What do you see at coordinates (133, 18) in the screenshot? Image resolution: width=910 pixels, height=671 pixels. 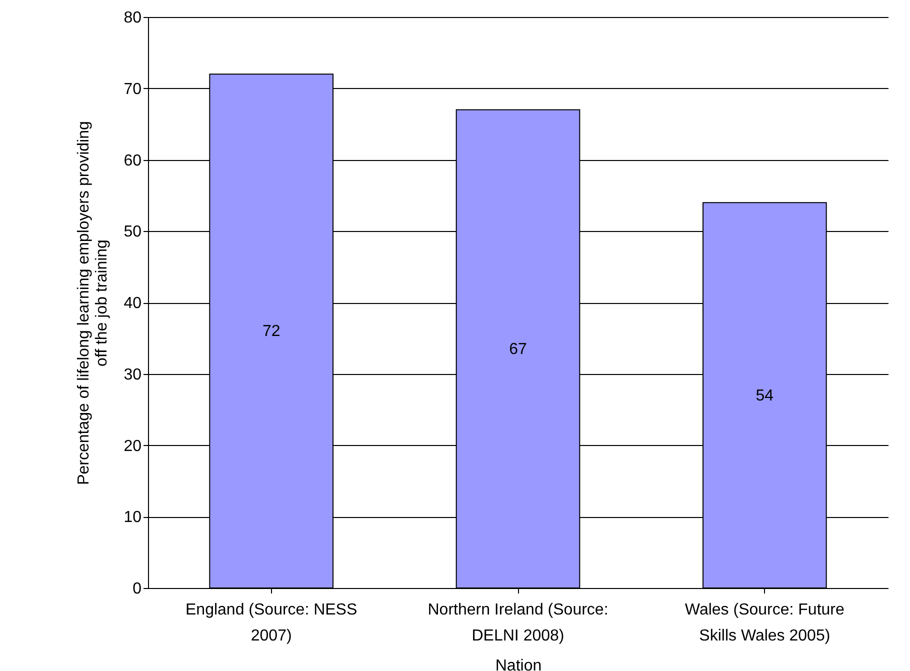 I see `y-tick-label: 80` at bounding box center [133, 18].